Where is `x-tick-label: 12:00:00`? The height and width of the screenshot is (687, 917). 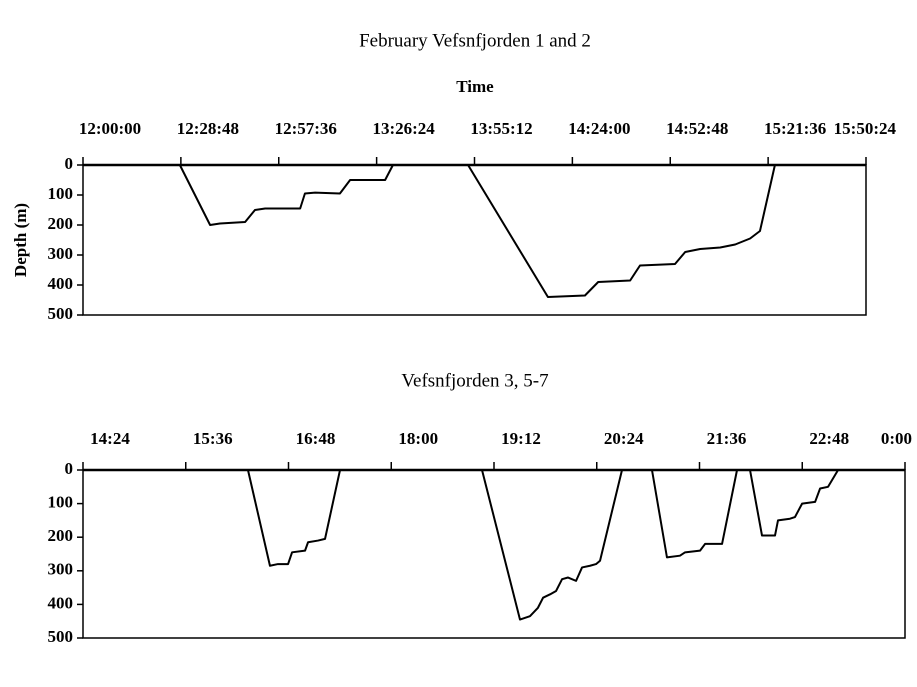 x-tick-label: 12:00:00 is located at coordinates (110, 128).